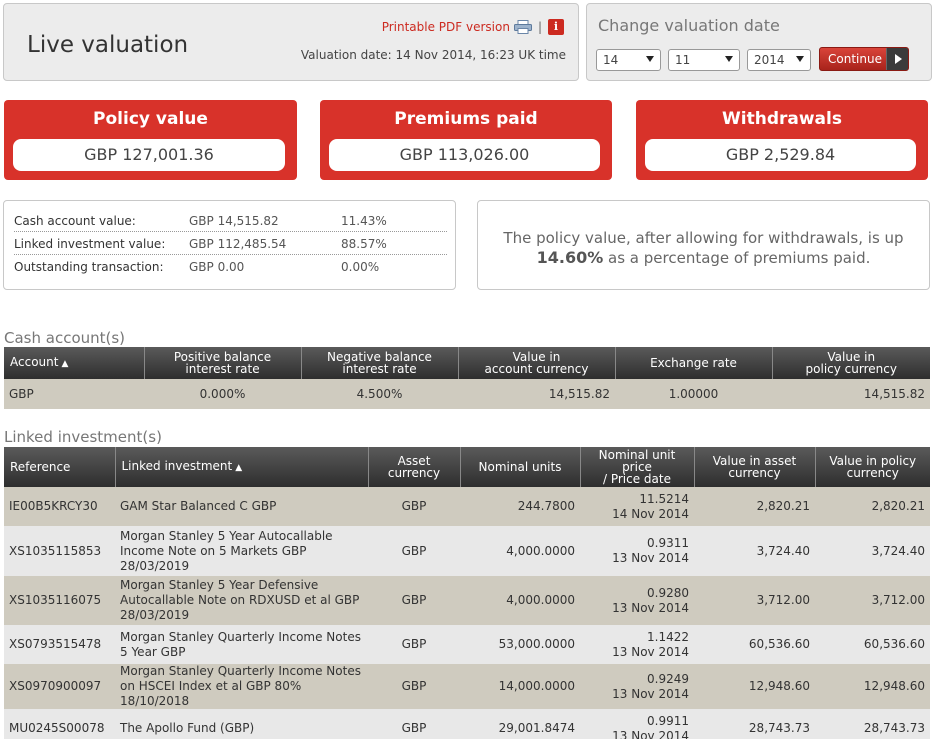 This screenshot has width=935, height=739. What do you see at coordinates (380, 363) in the screenshot?
I see `col-negative-rate: Negative balance interest rate` at bounding box center [380, 363].